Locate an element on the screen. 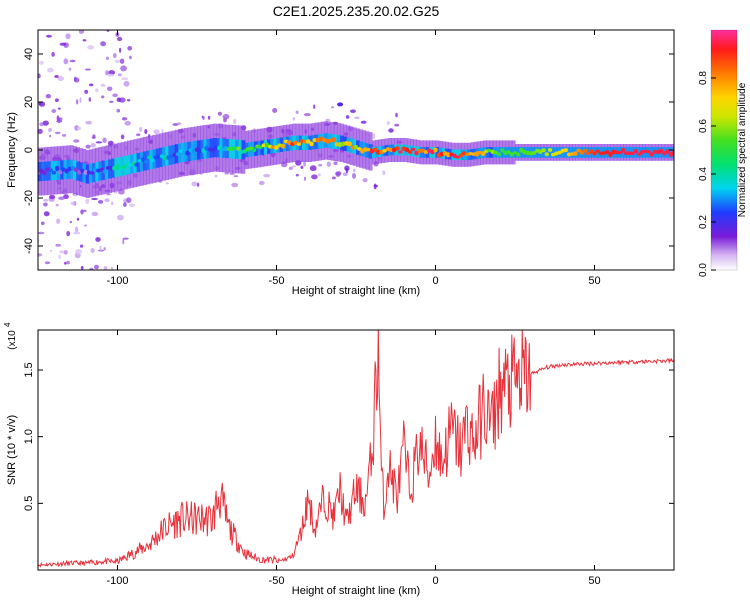  spectrogram-y-tick-label: 20 is located at coordinates (29, 102).